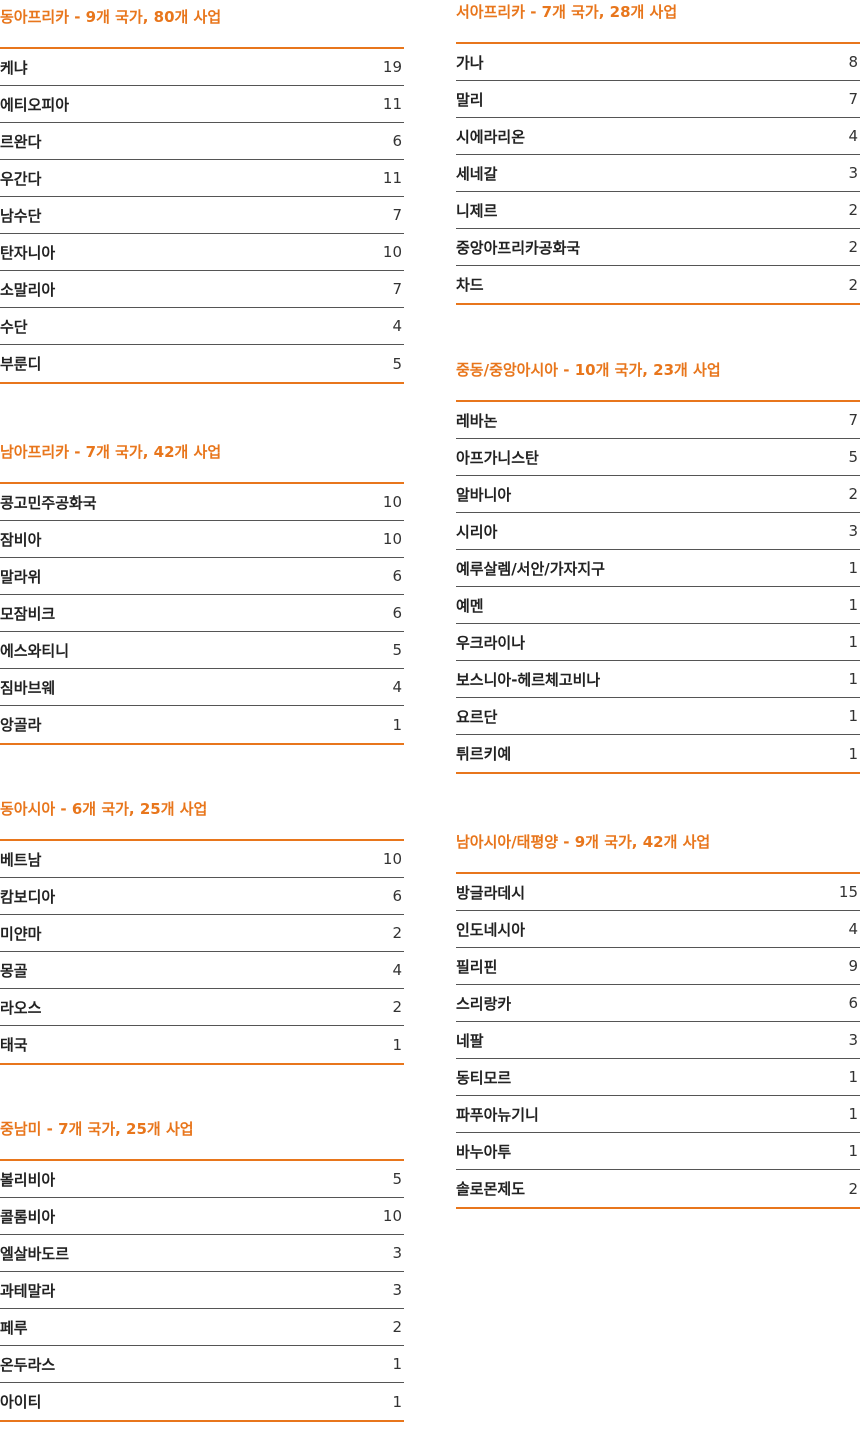  I want to click on country-name: 차드, so click(470, 285).